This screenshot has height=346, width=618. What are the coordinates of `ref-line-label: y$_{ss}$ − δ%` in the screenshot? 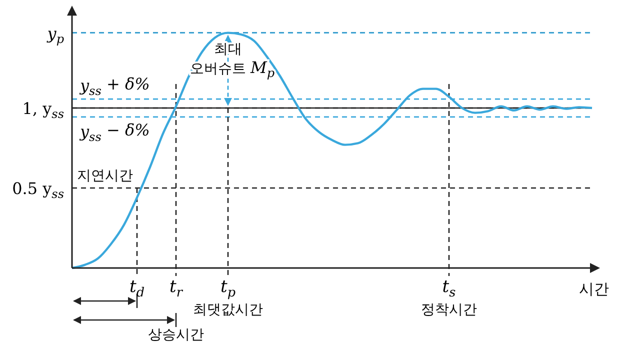 It's located at (114, 132).